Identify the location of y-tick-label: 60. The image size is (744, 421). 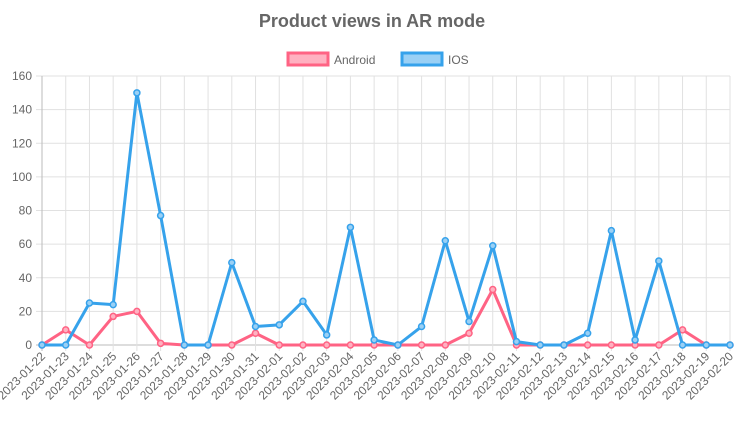
(26, 244).